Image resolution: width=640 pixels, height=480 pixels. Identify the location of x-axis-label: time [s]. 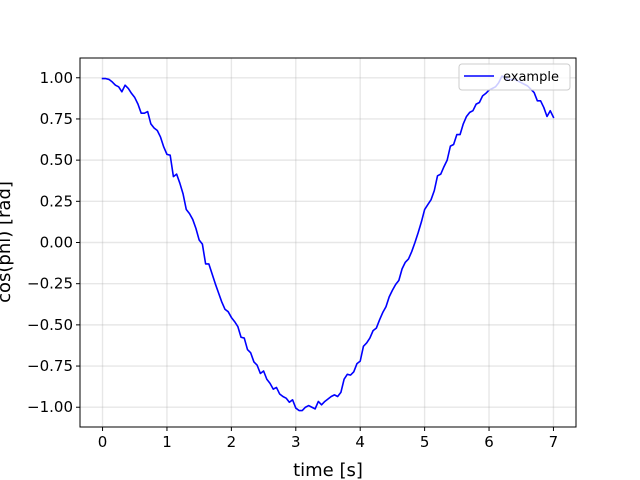
(328, 470).